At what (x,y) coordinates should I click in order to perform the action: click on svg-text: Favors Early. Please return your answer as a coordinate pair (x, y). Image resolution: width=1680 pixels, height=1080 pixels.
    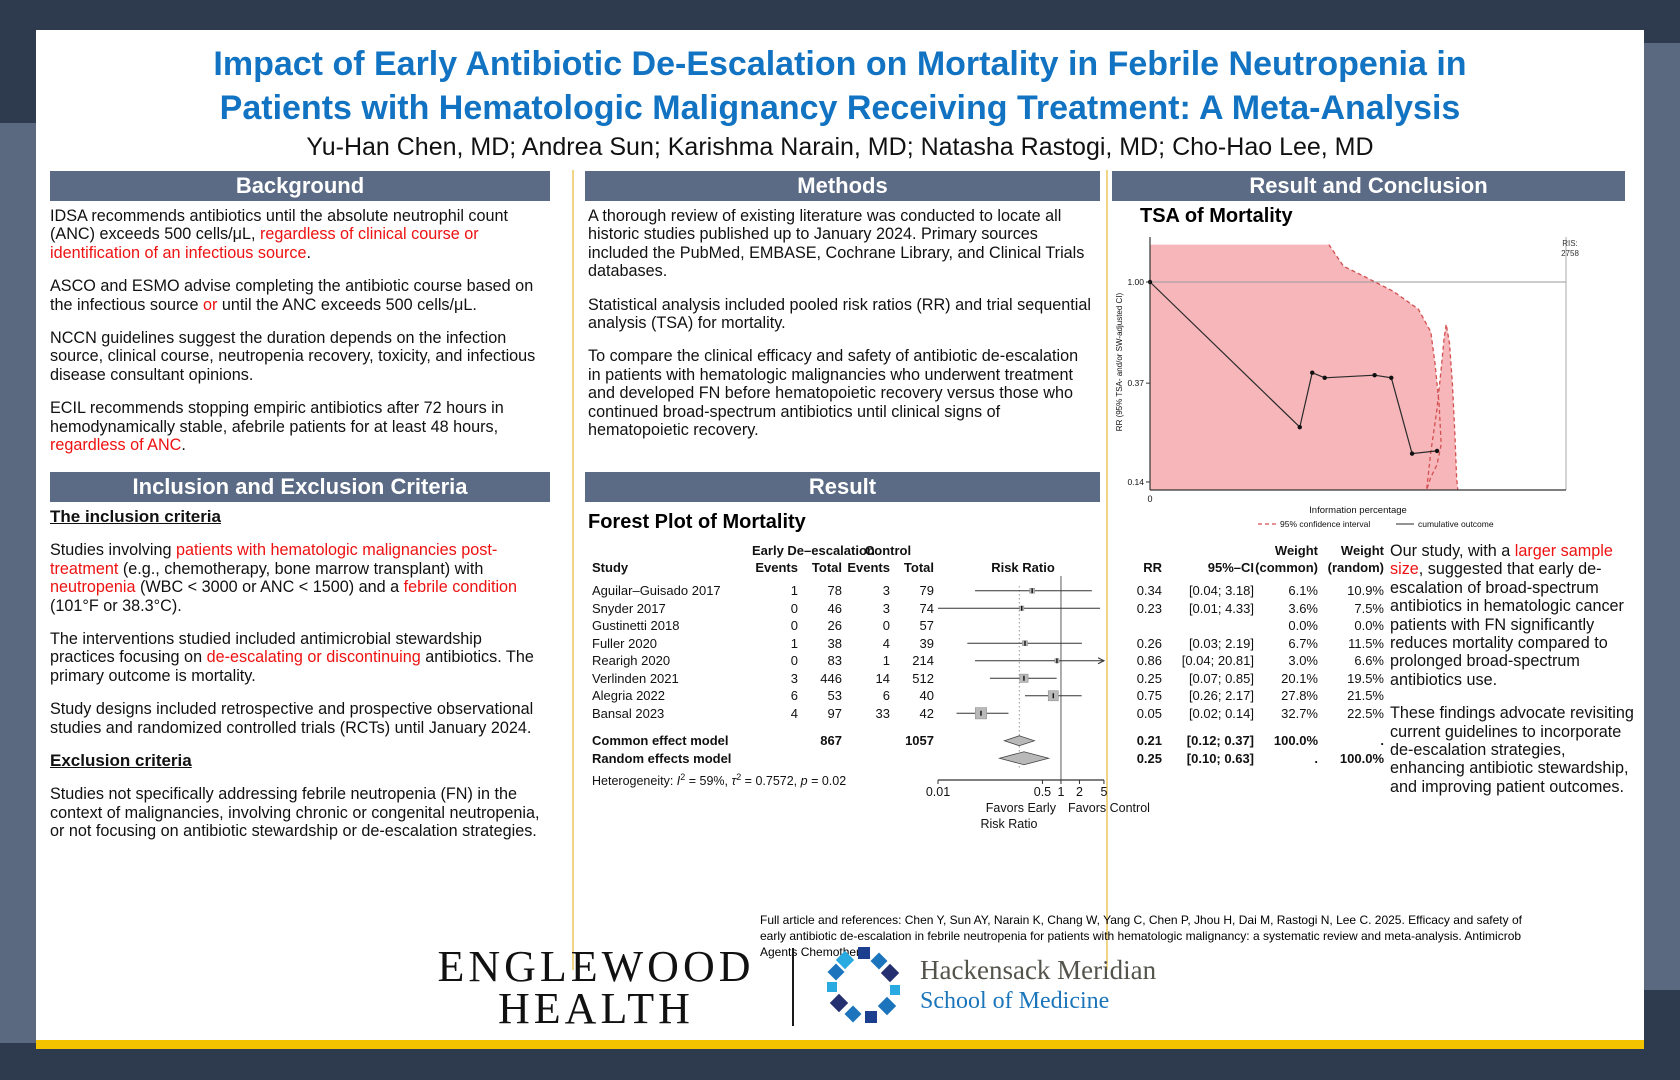
    Looking at the image, I should click on (1021, 808).